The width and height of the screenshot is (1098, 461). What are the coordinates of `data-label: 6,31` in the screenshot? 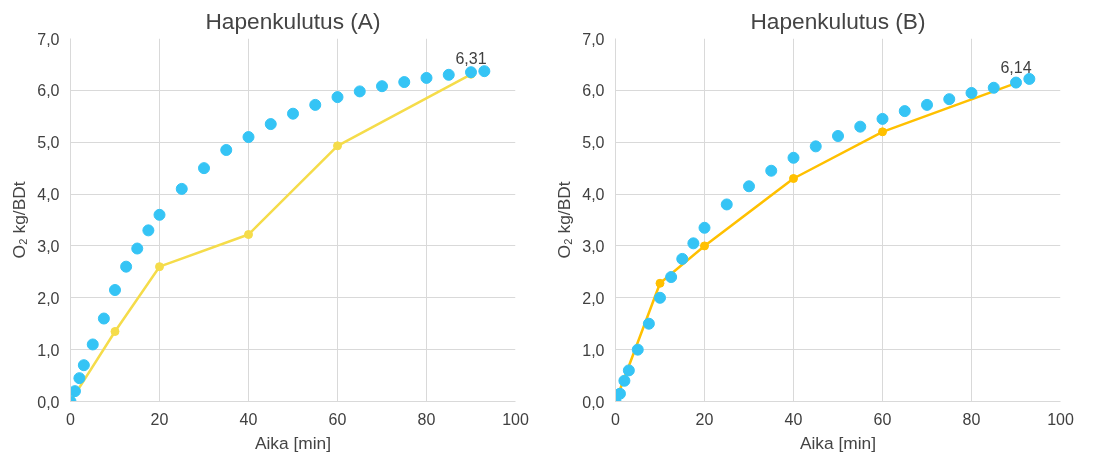 It's located at (471, 59).